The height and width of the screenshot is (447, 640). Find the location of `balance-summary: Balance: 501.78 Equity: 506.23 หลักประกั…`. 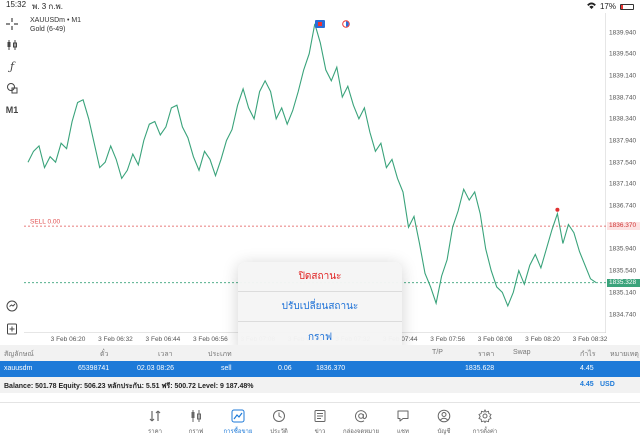

balance-summary: Balance: 501.78 Equity: 506.23 หลักประกั… is located at coordinates (129, 386).